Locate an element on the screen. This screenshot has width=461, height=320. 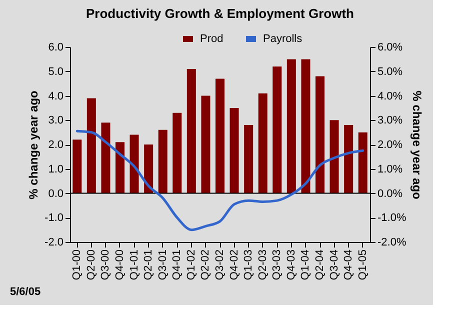
y2-tick-label: 4.0% is located at coordinates (390, 96).